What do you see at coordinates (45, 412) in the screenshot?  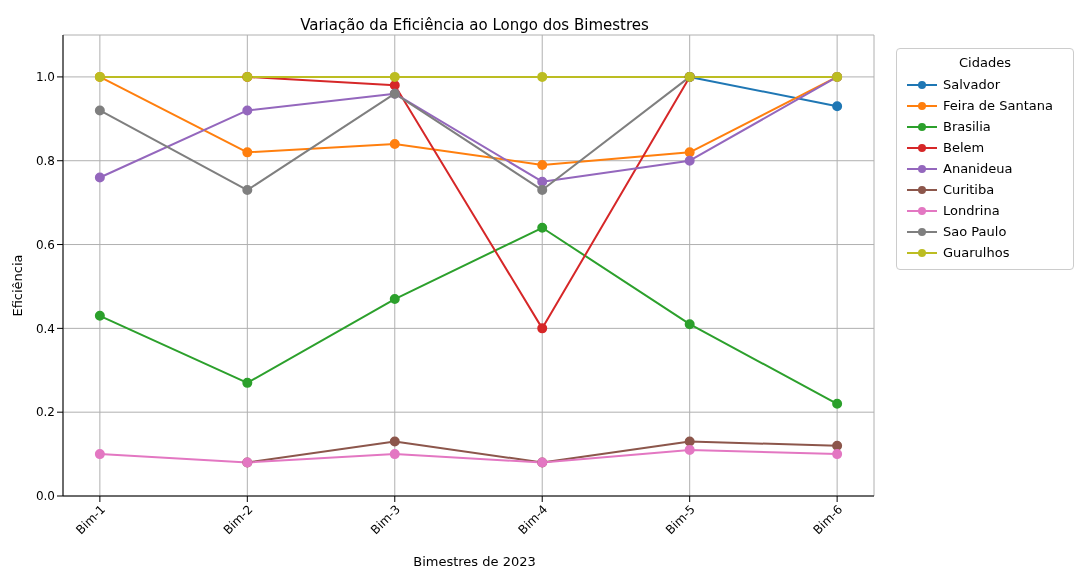 I see `y-tick-label: 0.2` at bounding box center [45, 412].